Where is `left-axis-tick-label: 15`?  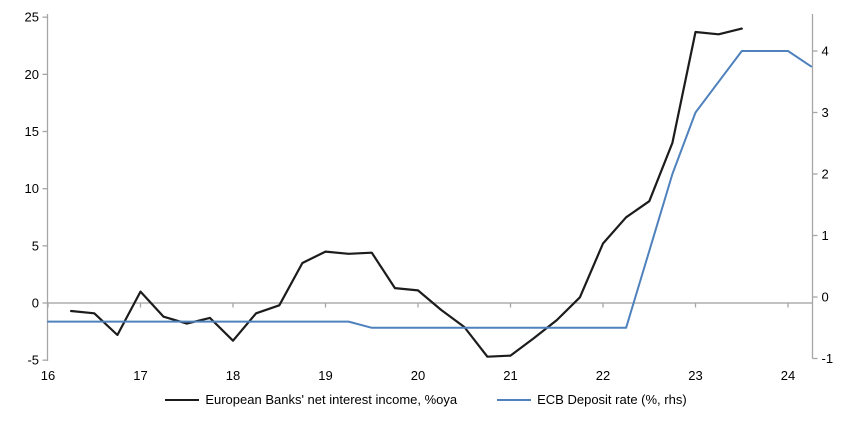 left-axis-tick-label: 15 is located at coordinates (32, 131).